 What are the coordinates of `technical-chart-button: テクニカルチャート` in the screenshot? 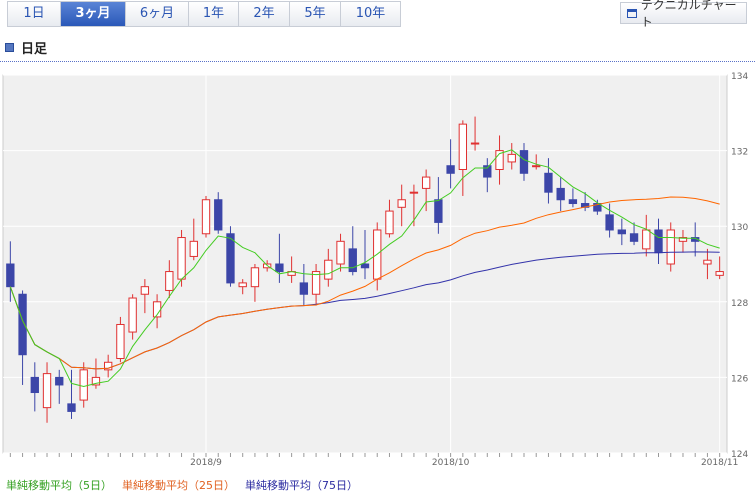 It's located at (683, 14).